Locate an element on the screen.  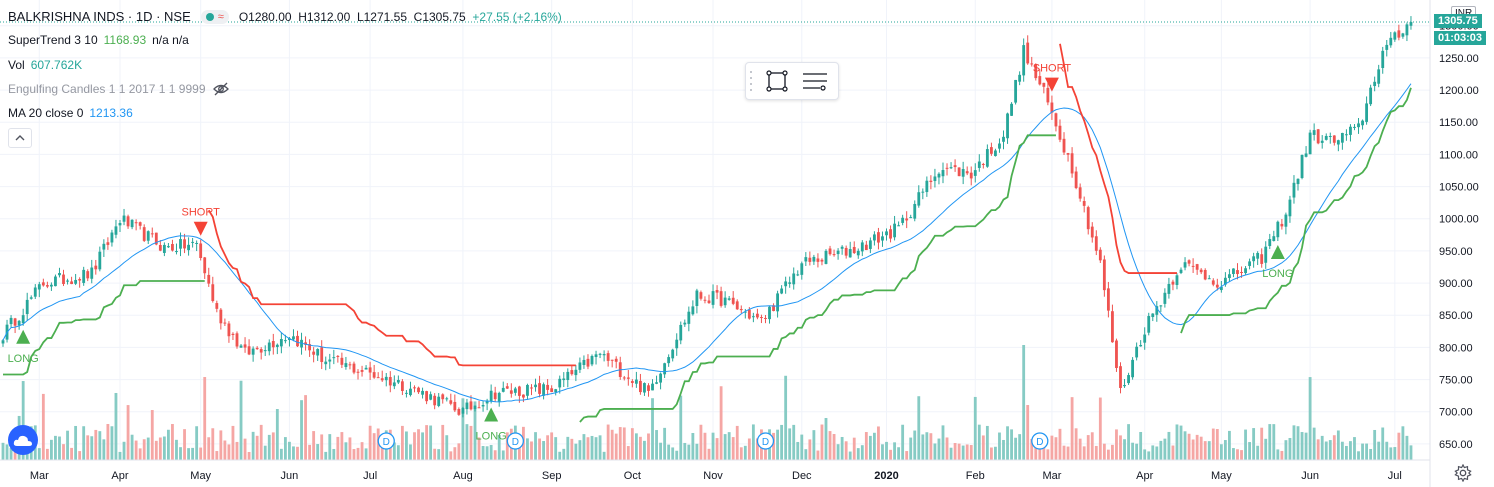
floating-drawing-toolbar is located at coordinates (792, 81).